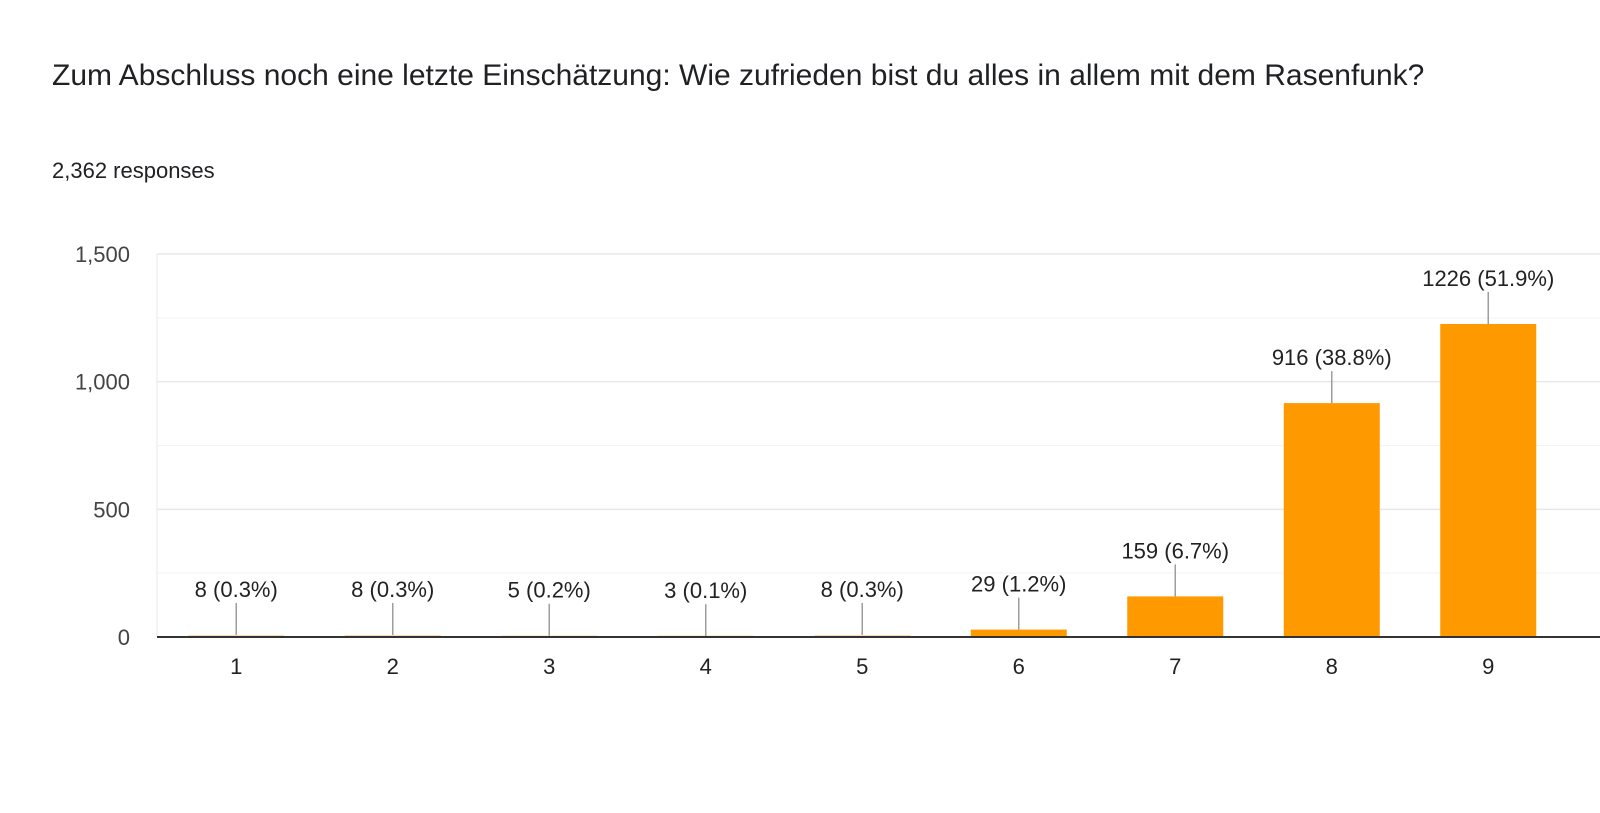 The height and width of the screenshot is (813, 1600). I want to click on response-count: 2,362 responses, so click(133, 170).